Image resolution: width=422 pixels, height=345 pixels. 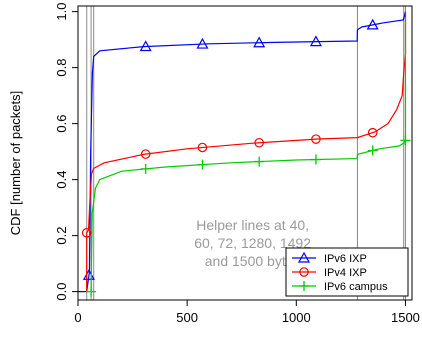 I want to click on legend-item: IPv4 IXP, so click(x=329, y=273).